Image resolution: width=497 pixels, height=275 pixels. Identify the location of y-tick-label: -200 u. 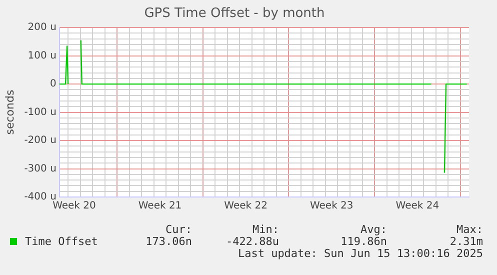
(40, 140).